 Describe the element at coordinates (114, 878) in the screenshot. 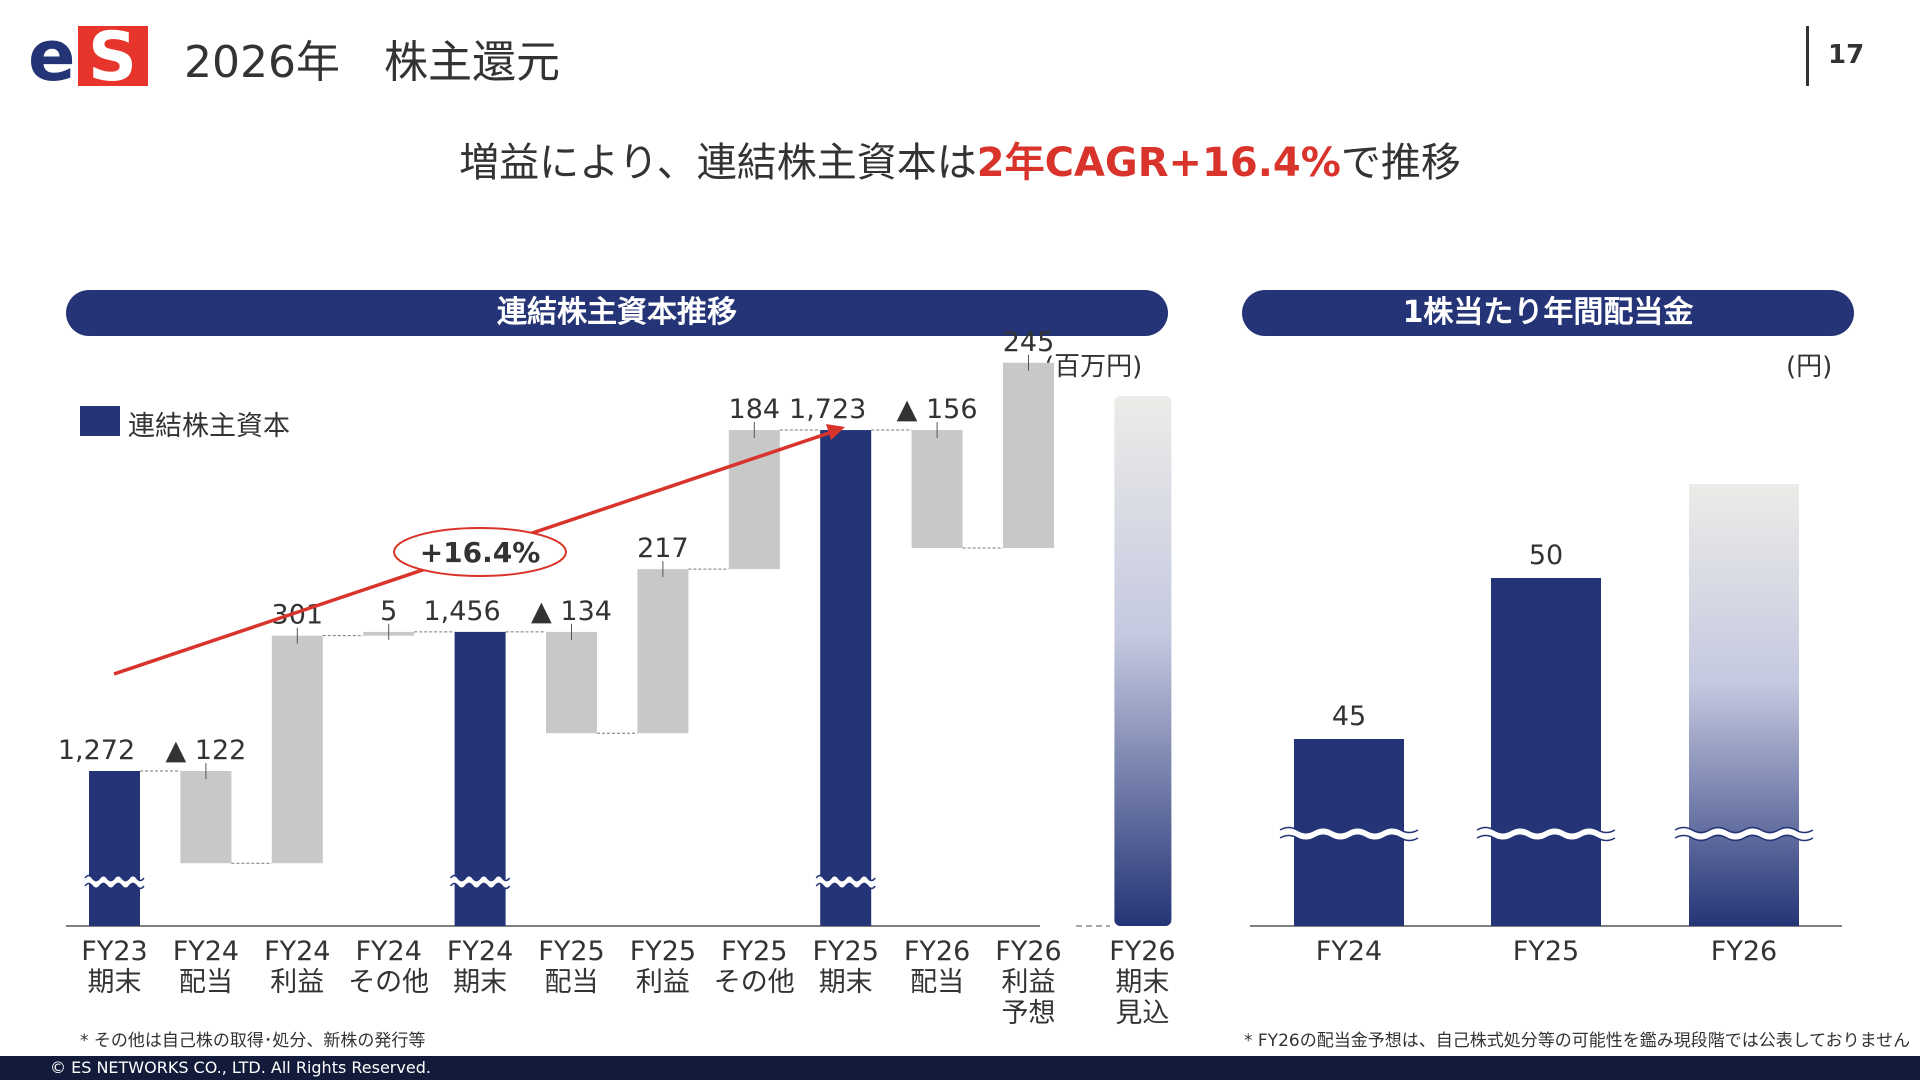

I see `equity-axis-break-0-edge-top` at that location.